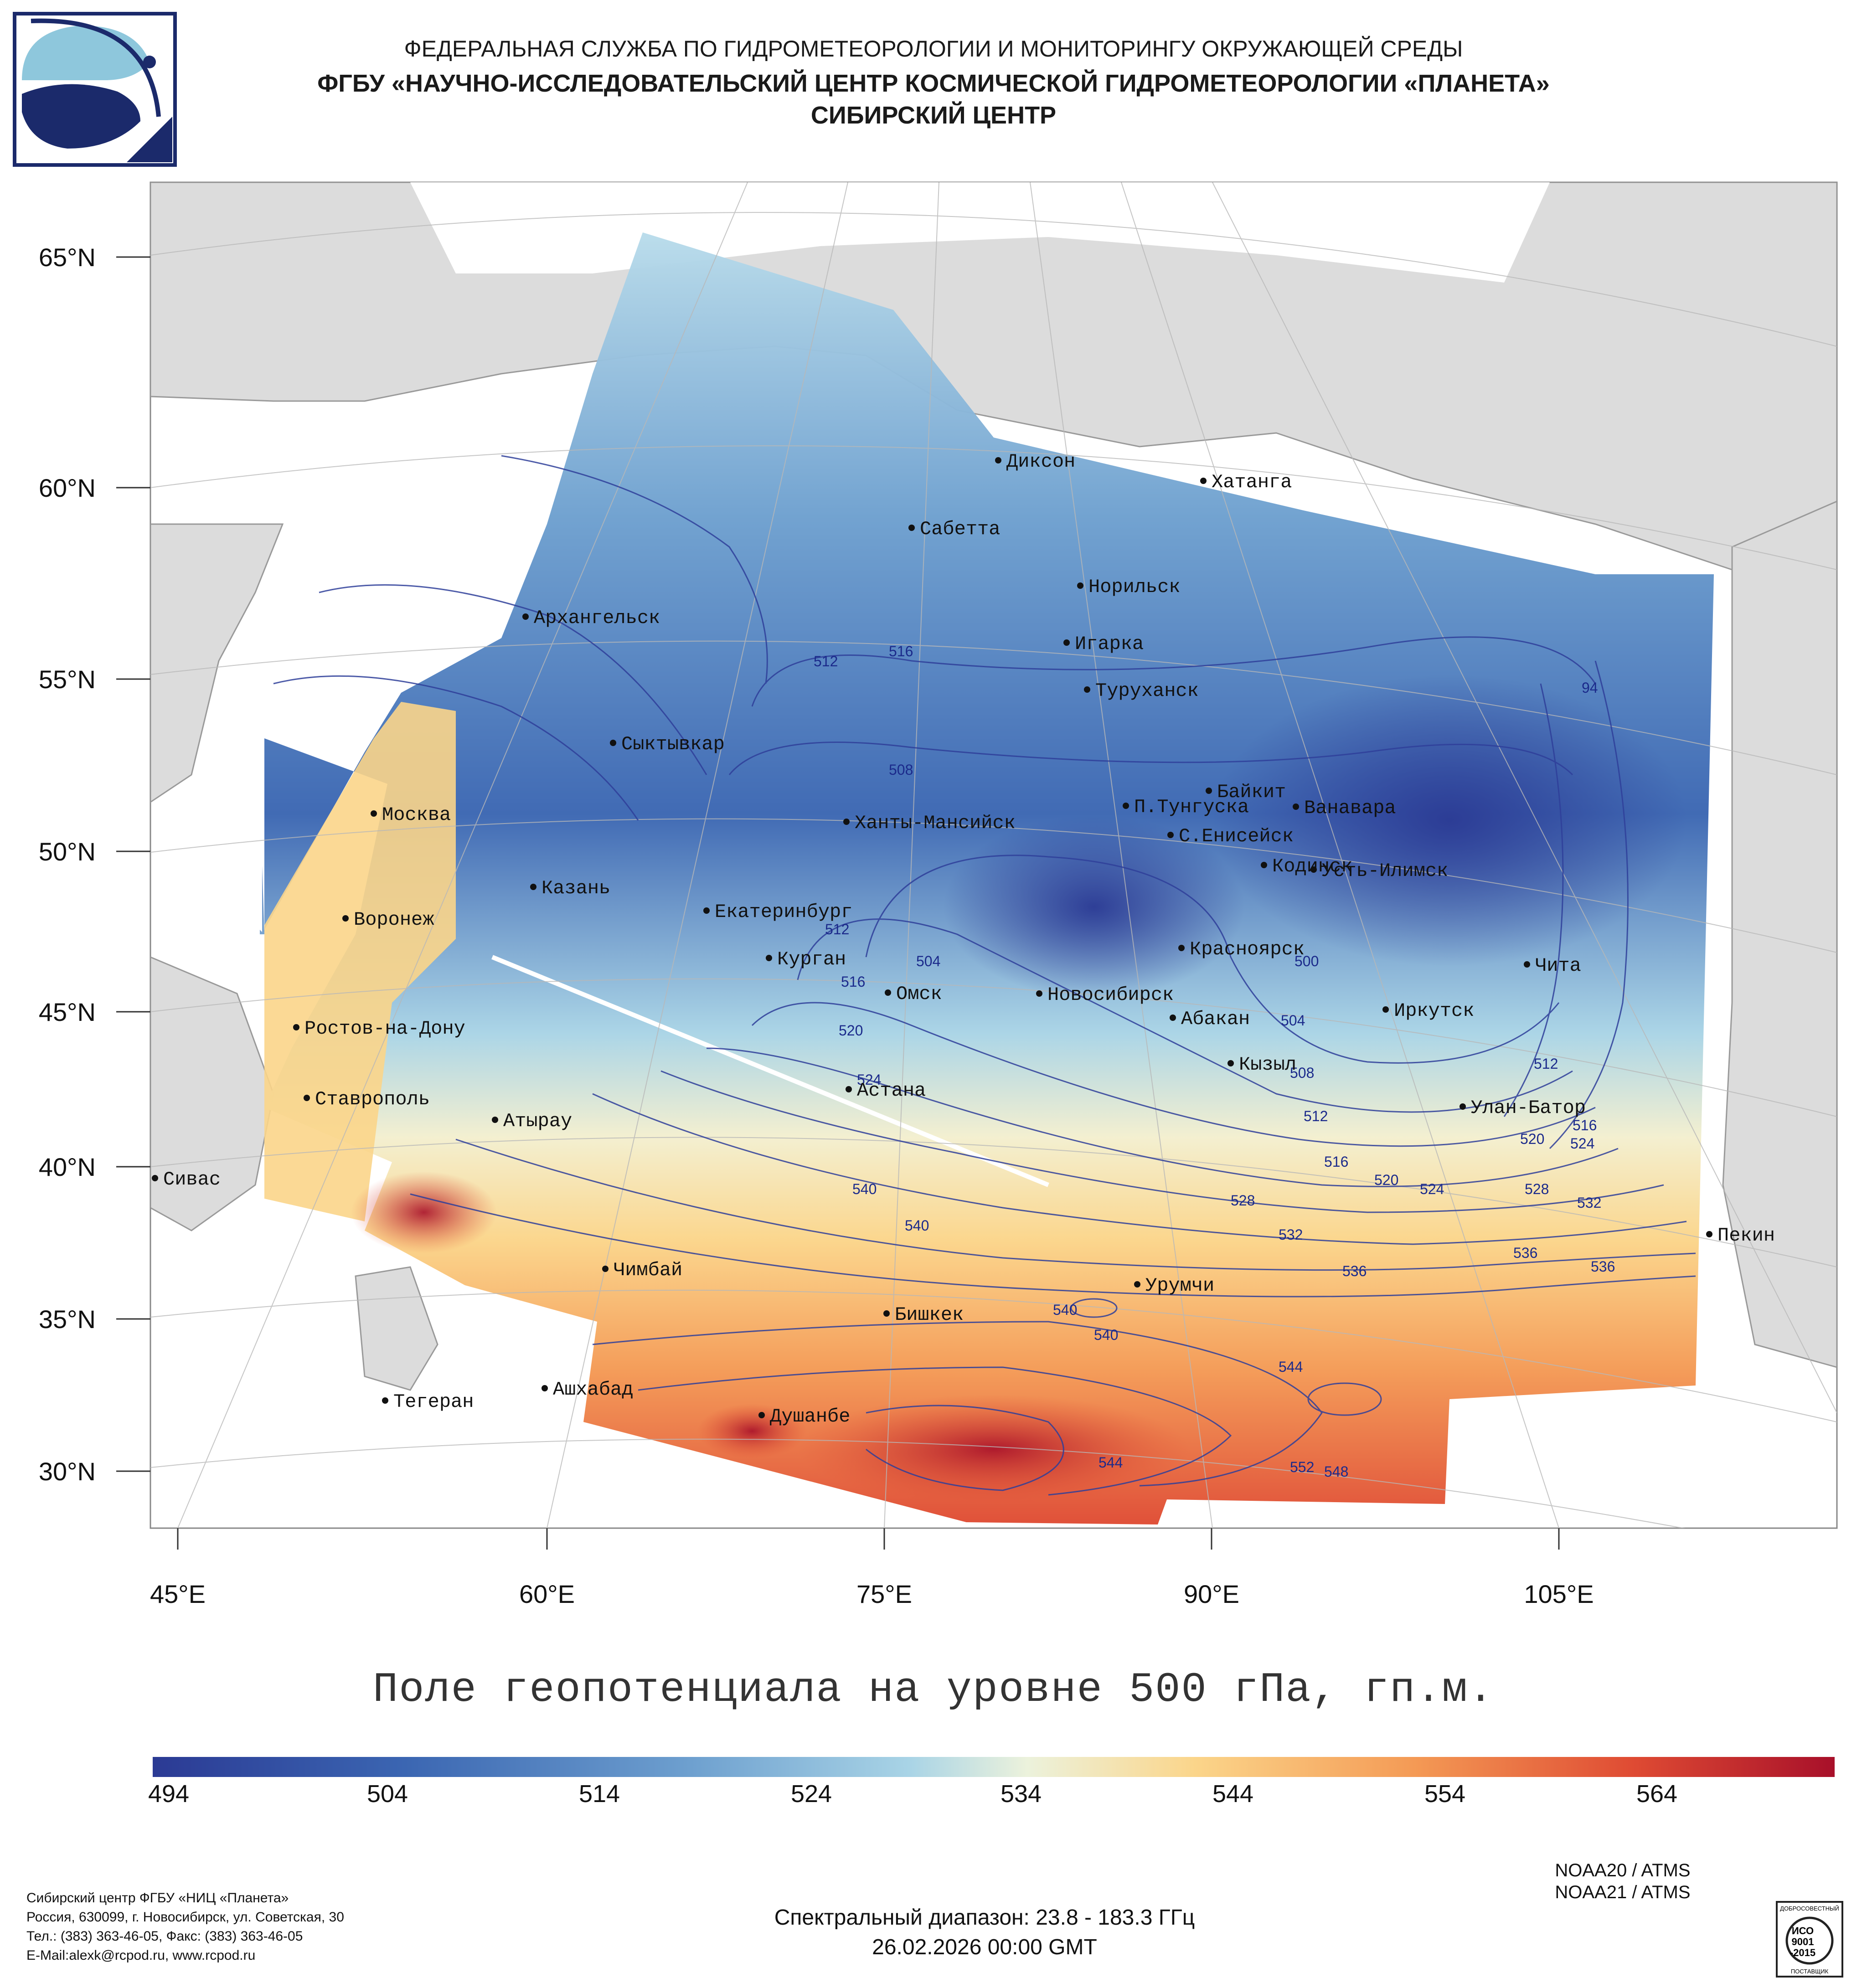 The height and width of the screenshot is (1988, 1867). I want to click on city-label: Новосибирск, so click(1110, 995).